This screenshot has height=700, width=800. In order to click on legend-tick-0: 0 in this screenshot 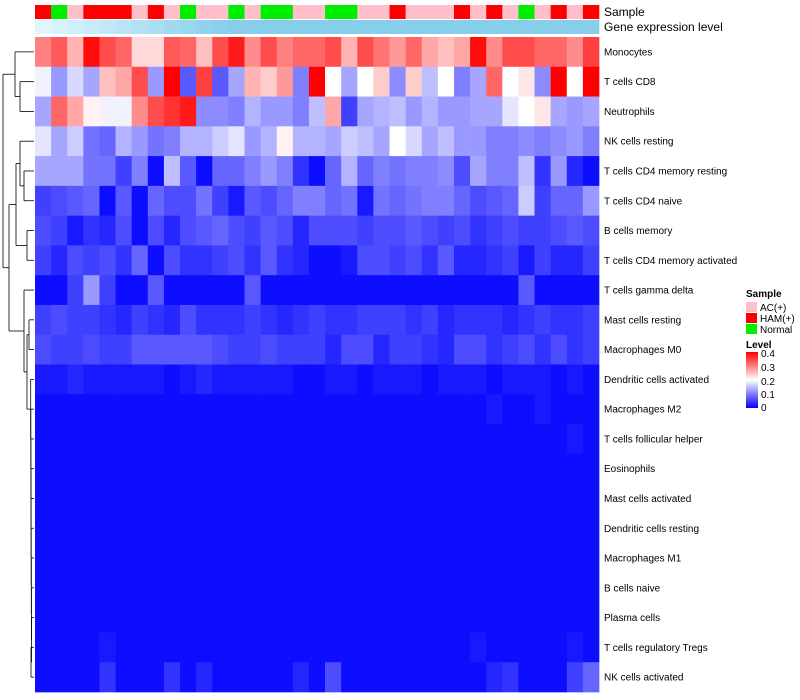, I will do `click(764, 408)`.